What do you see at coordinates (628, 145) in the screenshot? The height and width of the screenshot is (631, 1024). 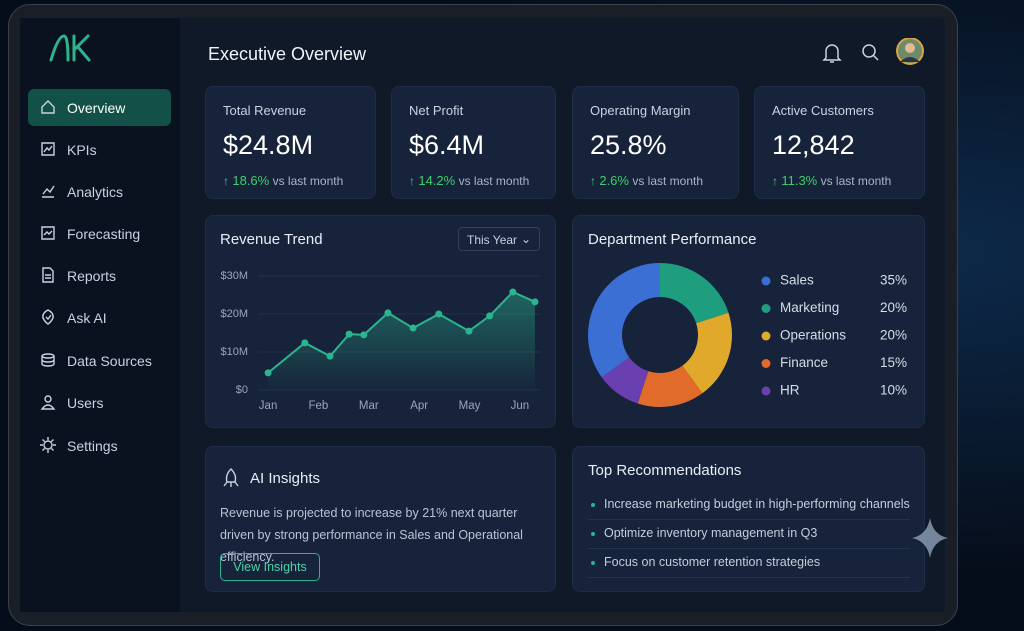 I see `kpi-value: 25.8%` at bounding box center [628, 145].